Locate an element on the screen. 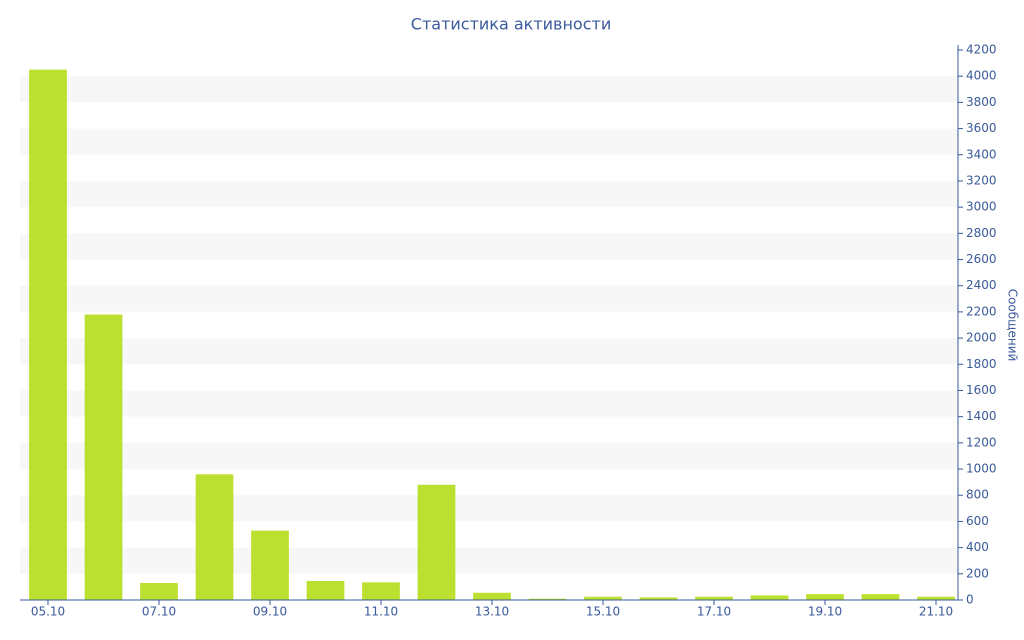  y-tick-label: 1200 is located at coordinates (981, 442).